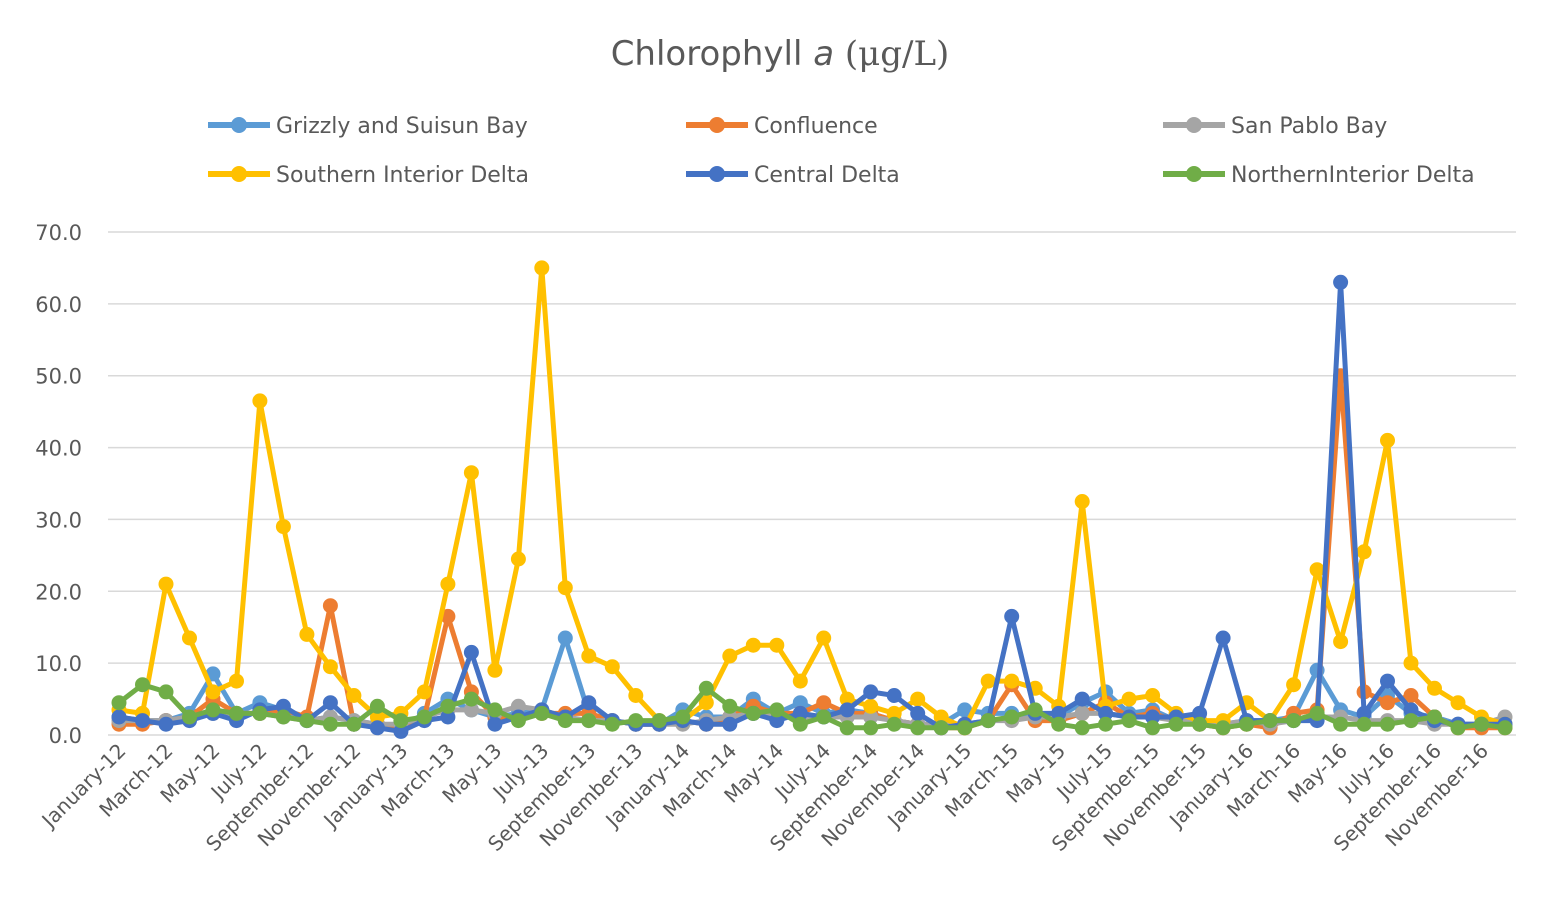 Image resolution: width=1550 pixels, height=912 pixels. I want to click on y-axis: 0.0 10.0 20.0 30.0 40.0 50.0 60.0 70.0, so click(58, 484).